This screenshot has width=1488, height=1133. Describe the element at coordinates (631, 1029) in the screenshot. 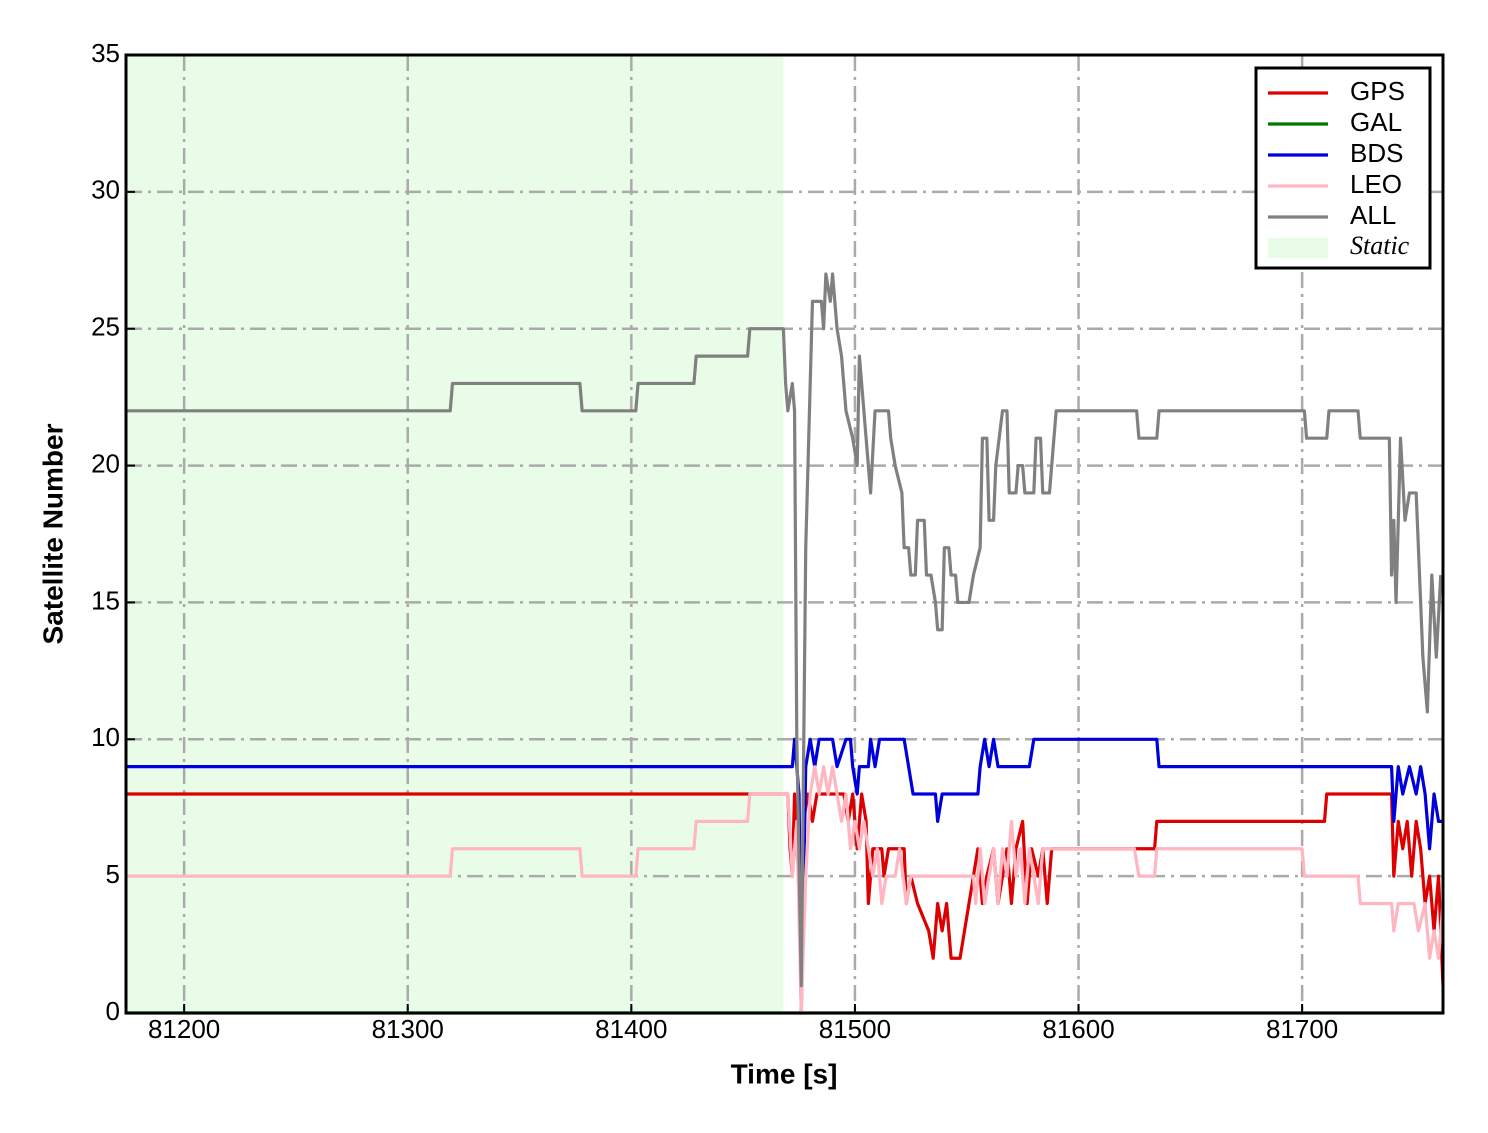

I see `x-tick-label: 81400` at that location.